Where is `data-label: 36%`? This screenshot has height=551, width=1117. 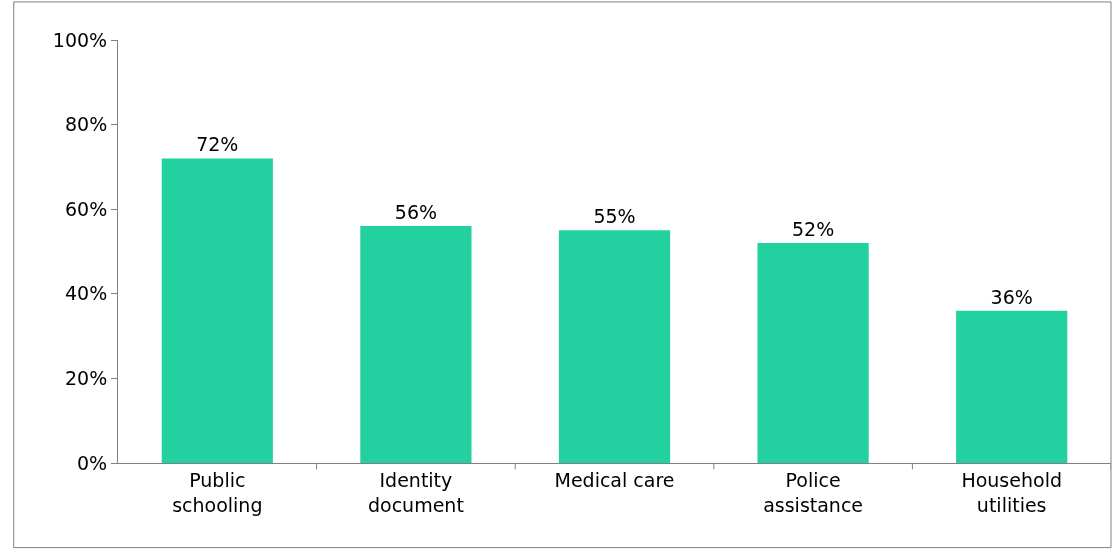 data-label: 36% is located at coordinates (1011, 296).